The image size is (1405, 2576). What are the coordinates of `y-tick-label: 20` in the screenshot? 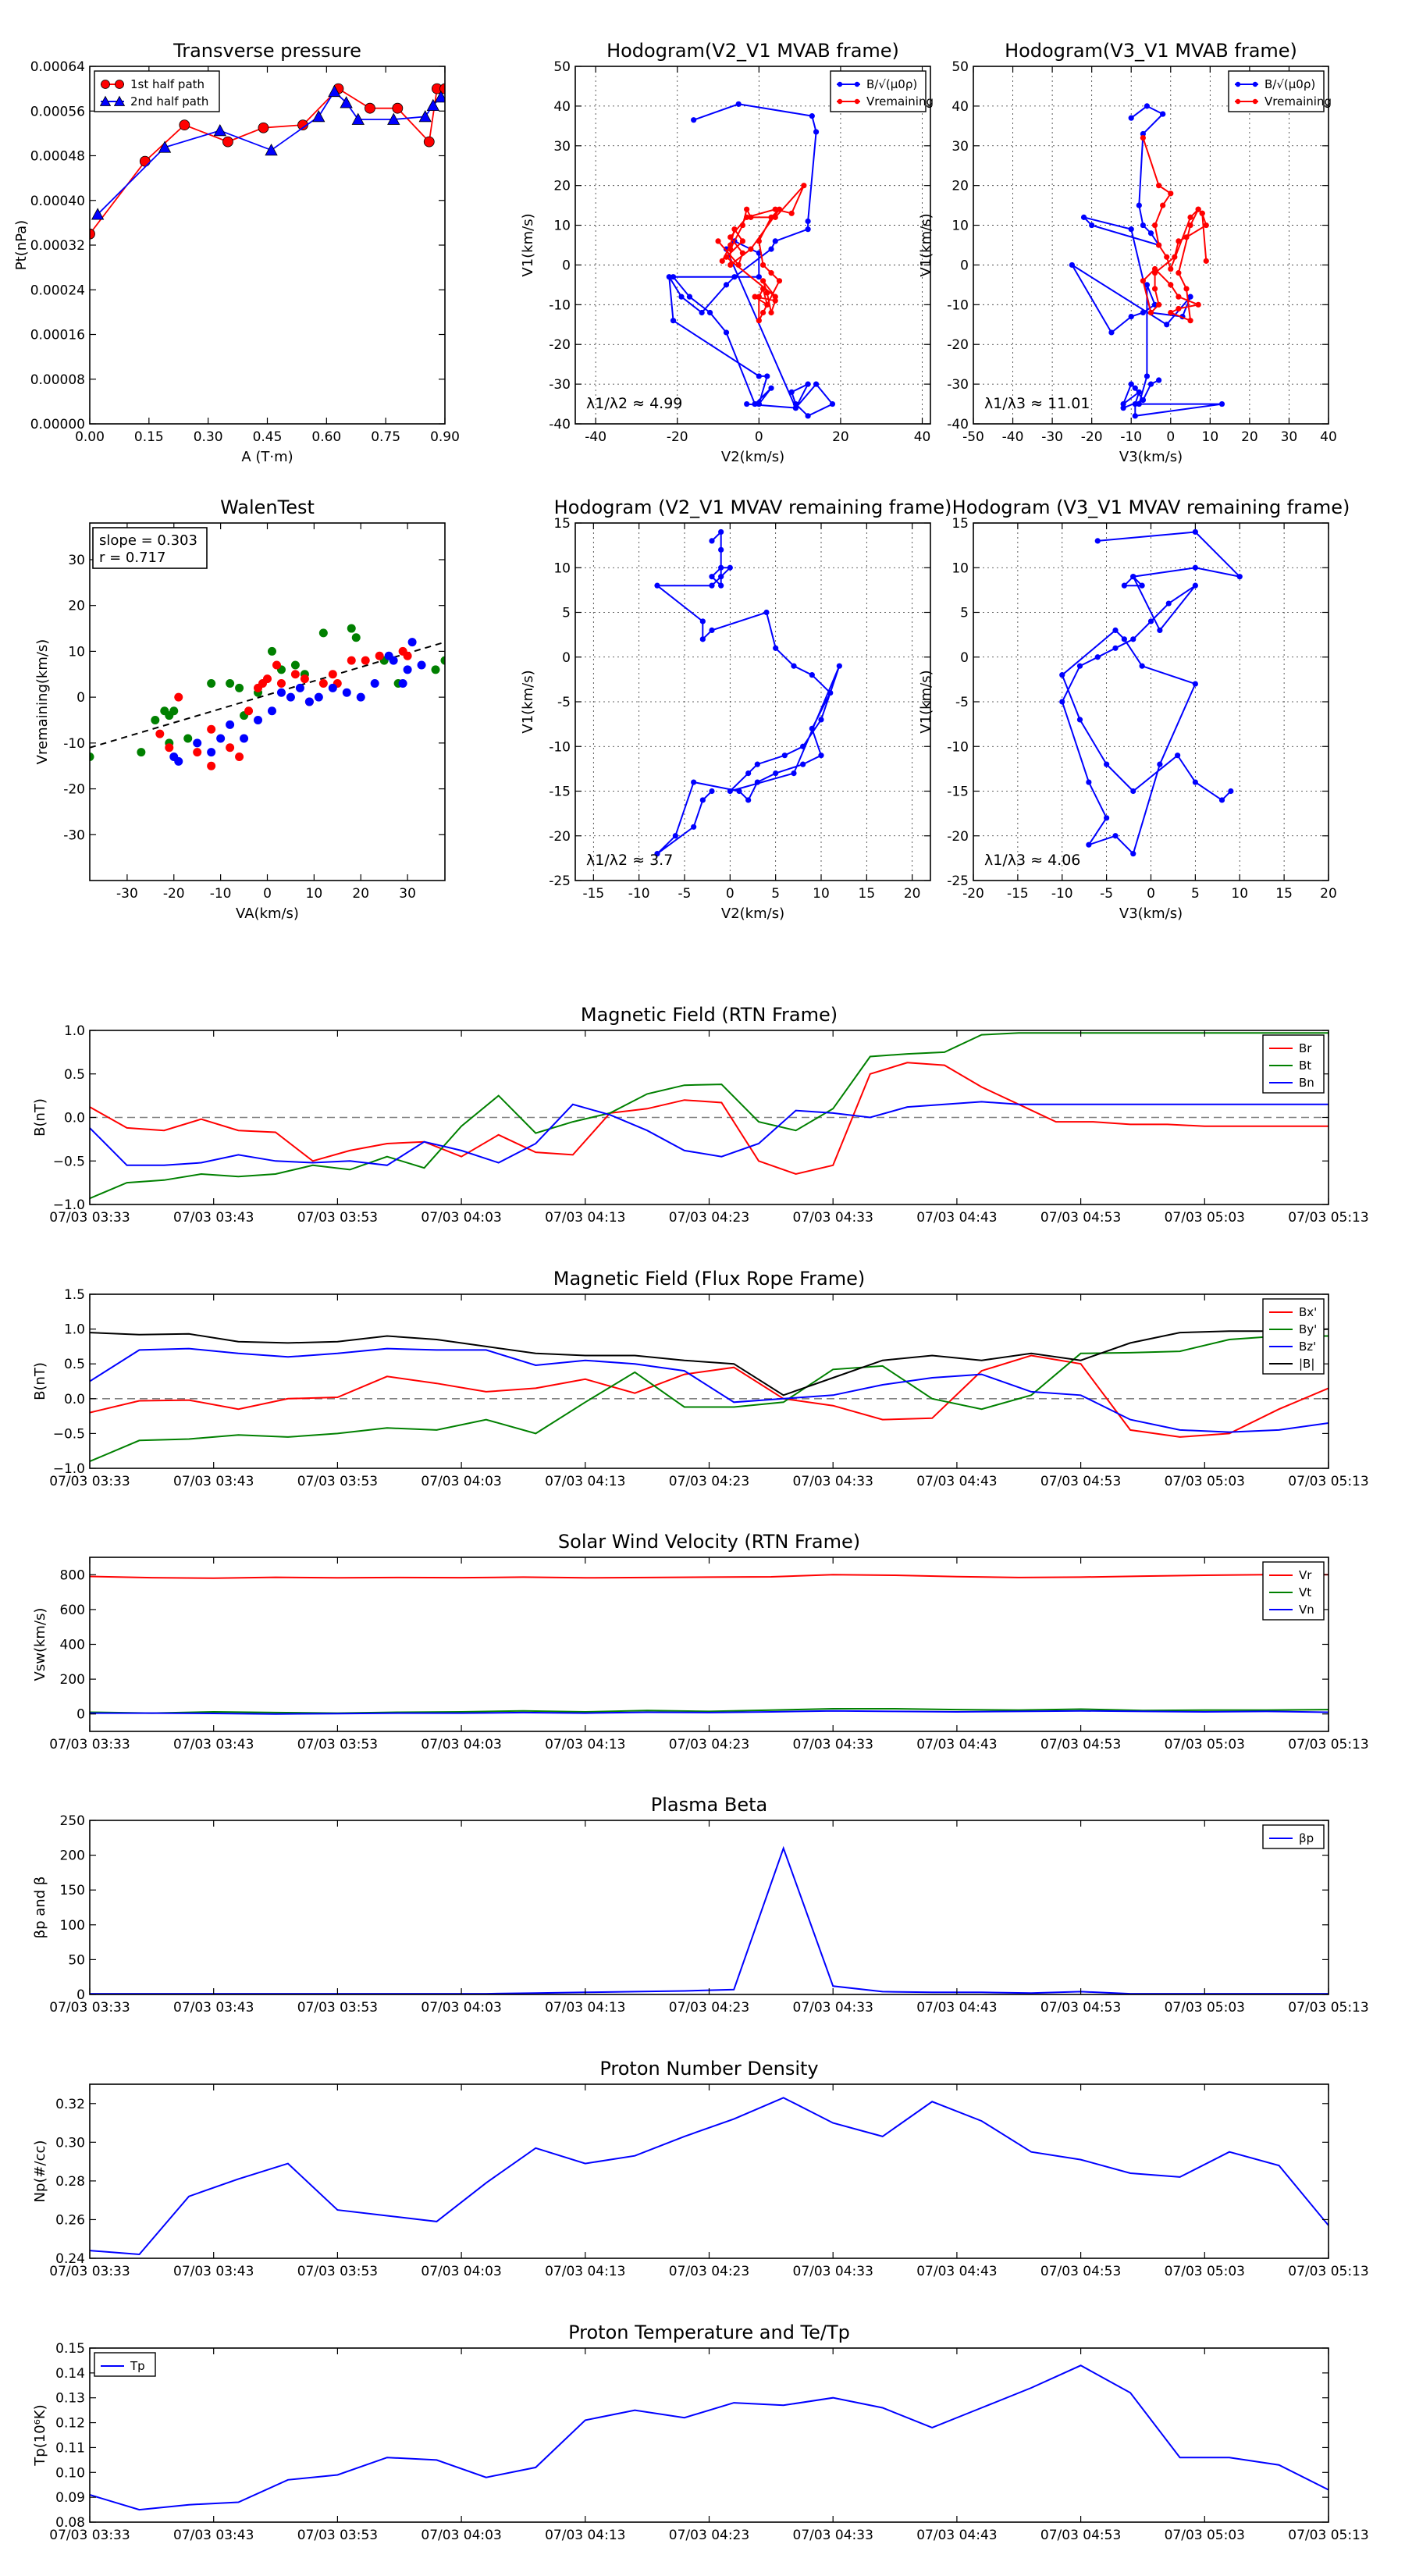 It's located at (960, 186).